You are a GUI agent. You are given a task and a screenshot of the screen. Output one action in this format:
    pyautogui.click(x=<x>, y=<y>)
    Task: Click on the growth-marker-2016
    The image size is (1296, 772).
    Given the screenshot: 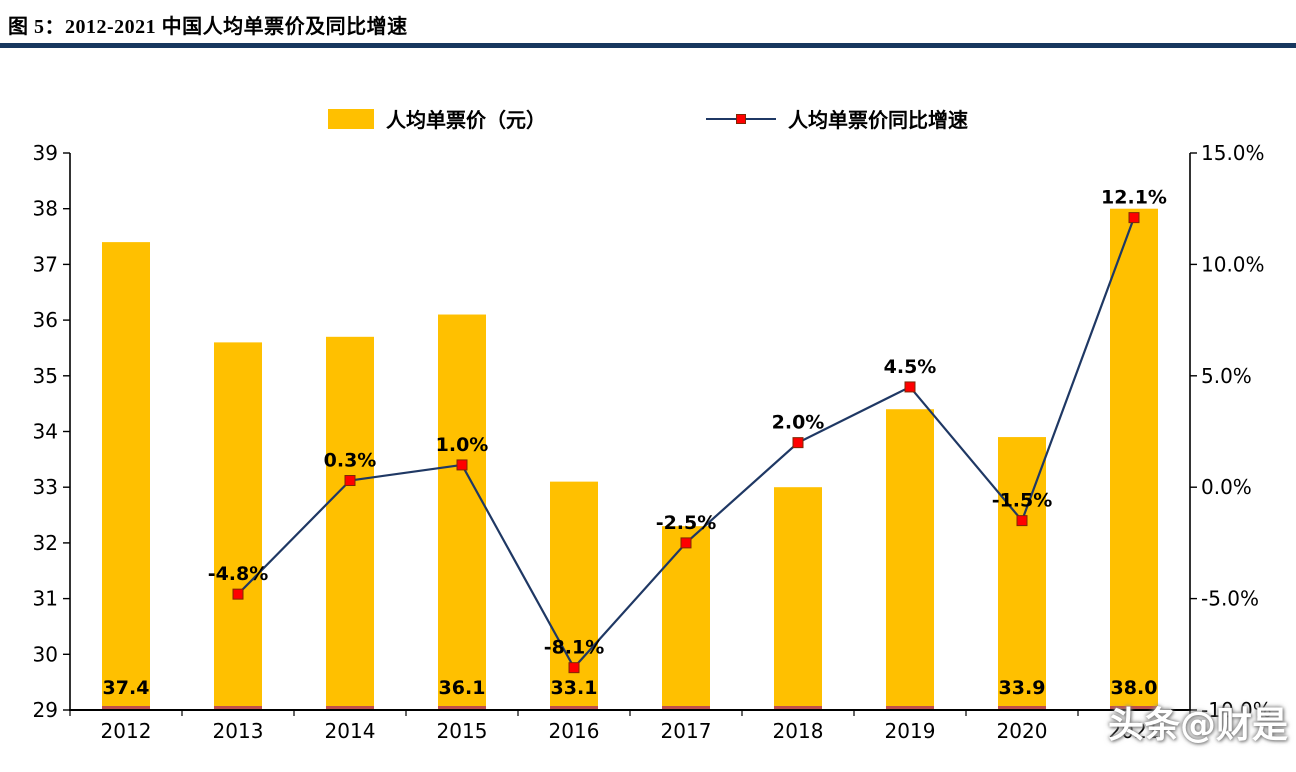 What is the action you would take?
    pyautogui.click(x=574, y=668)
    